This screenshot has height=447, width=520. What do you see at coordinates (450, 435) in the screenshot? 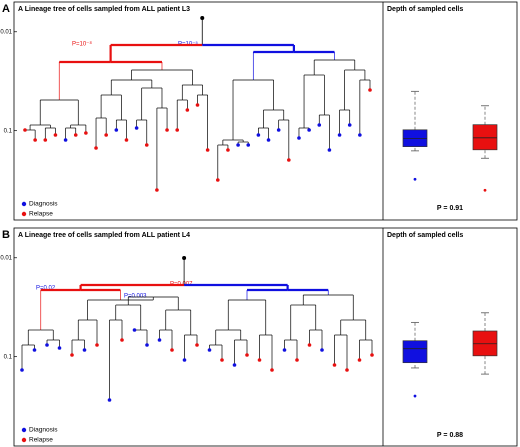
I see `p-value: P = 0.88` at bounding box center [450, 435].